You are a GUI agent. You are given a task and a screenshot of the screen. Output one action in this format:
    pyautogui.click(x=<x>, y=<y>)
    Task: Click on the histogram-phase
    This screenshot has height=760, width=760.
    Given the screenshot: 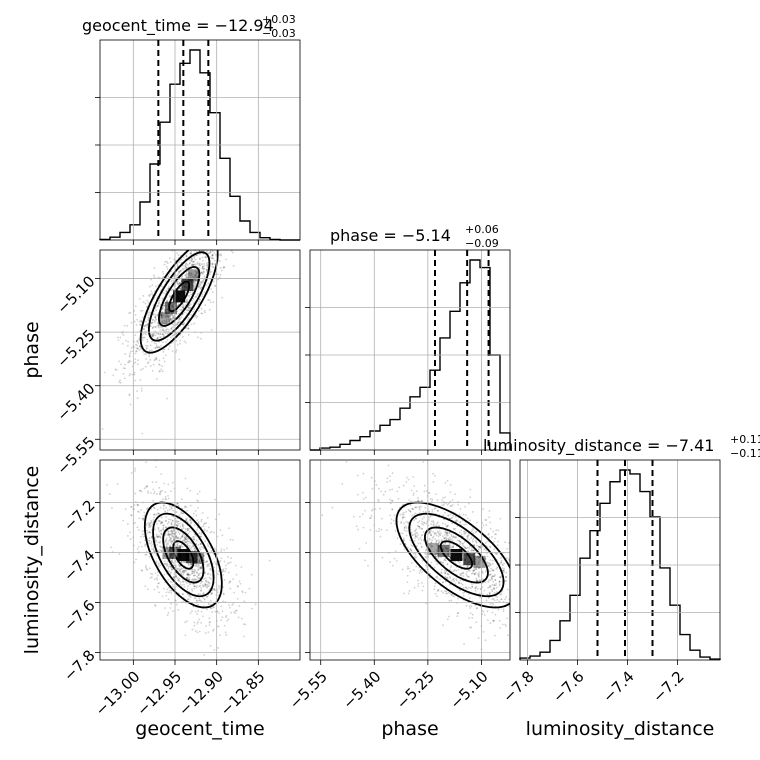 What is the action you would take?
    pyautogui.click(x=410, y=355)
    